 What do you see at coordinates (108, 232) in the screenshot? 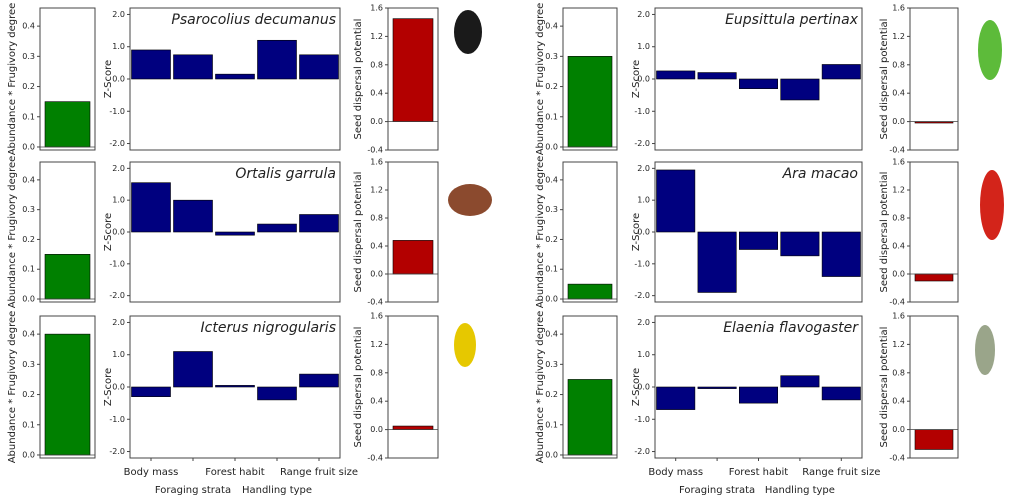
I see `y-axis-label: Z-Score` at bounding box center [108, 232].